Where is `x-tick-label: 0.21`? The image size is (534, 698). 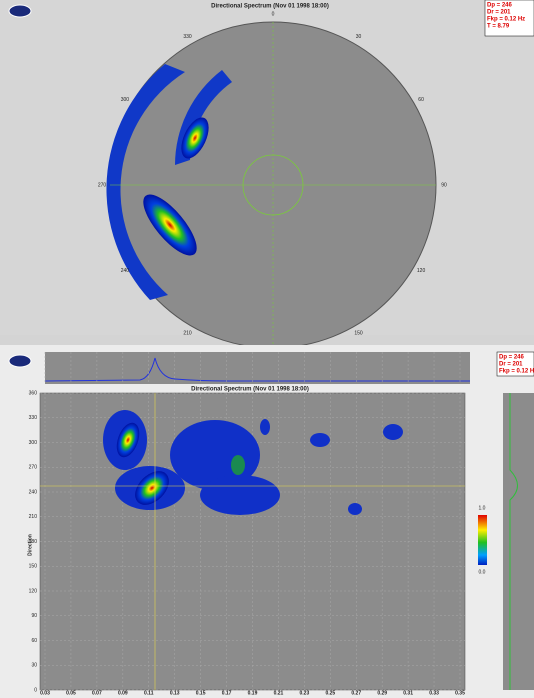 x-tick-label: 0.21 is located at coordinates (279, 693).